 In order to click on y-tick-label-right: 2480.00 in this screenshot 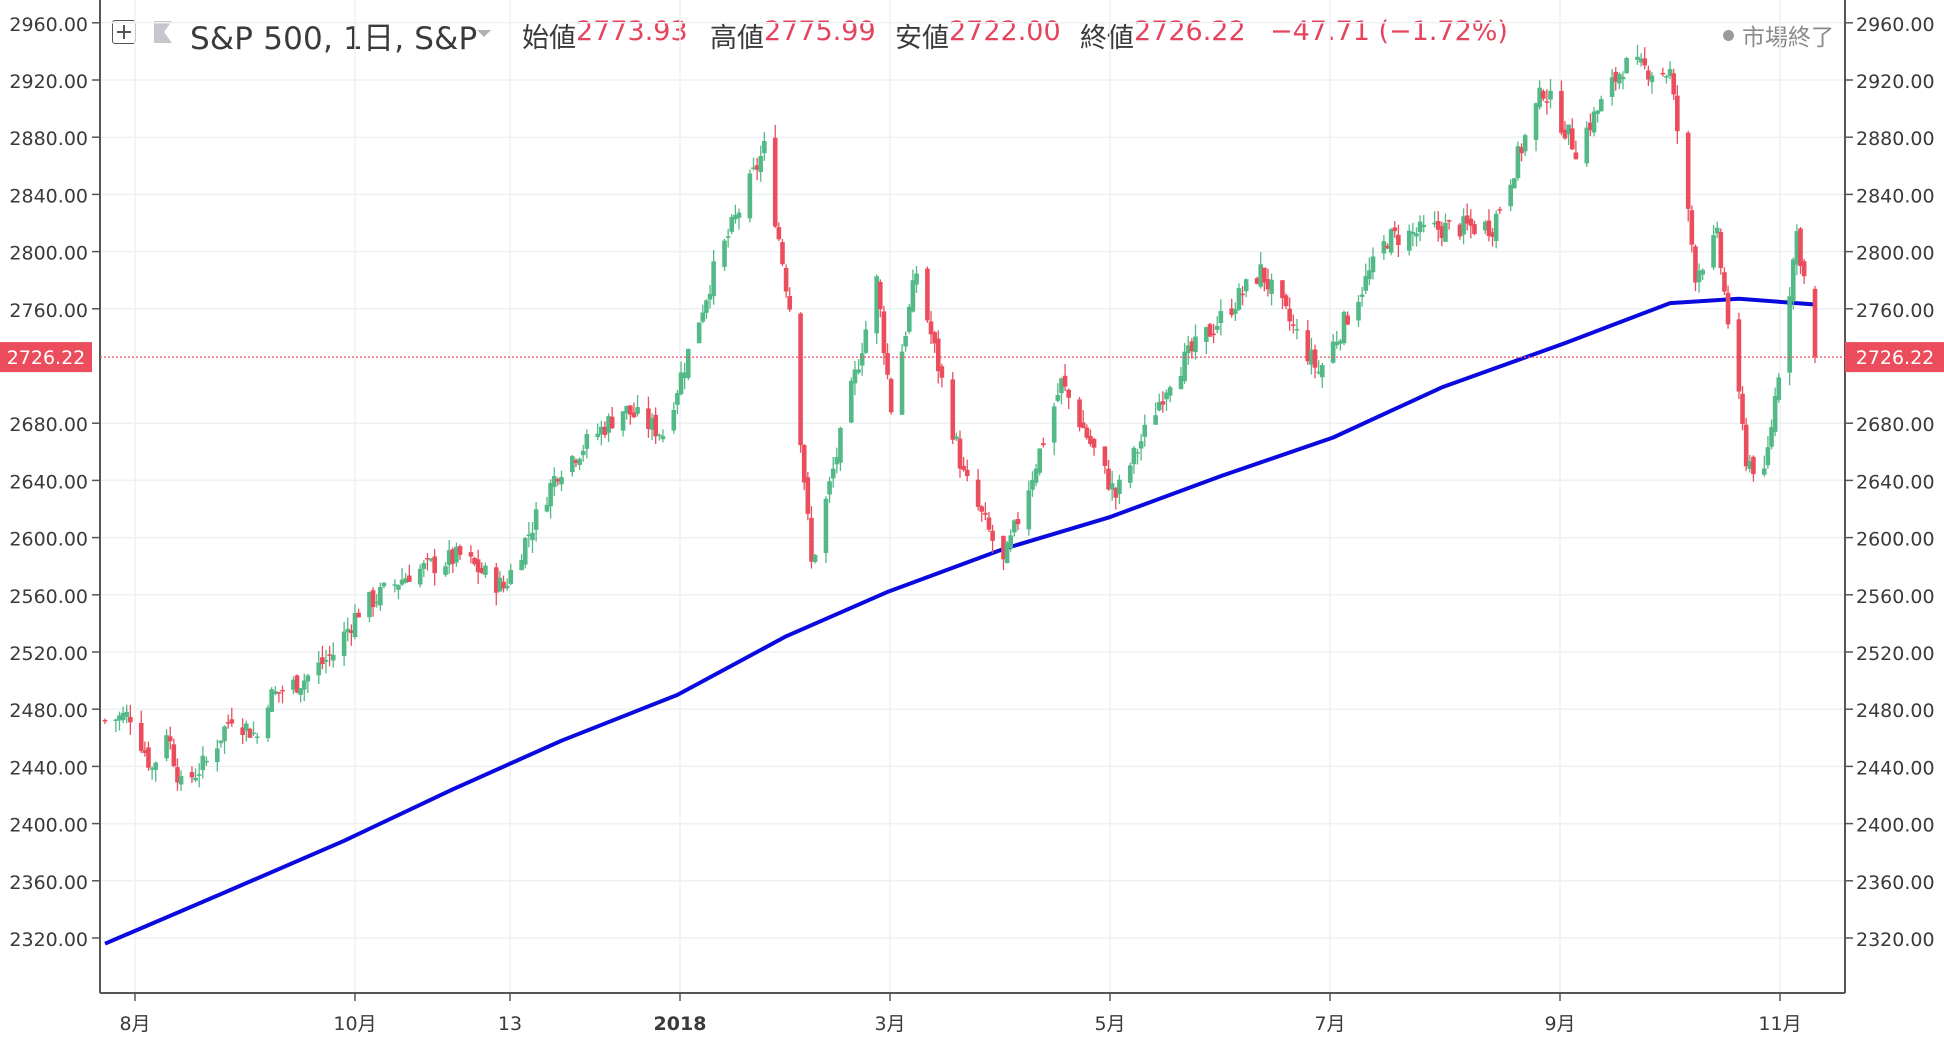, I will do `click(1895, 711)`.